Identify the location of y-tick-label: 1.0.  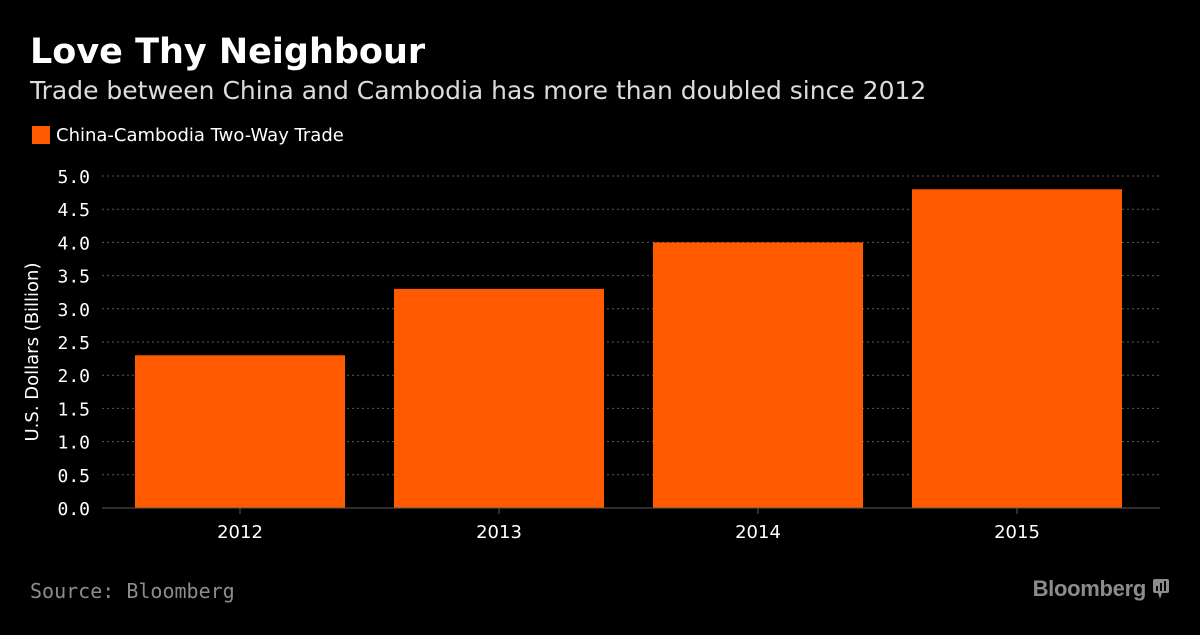
(73, 443).